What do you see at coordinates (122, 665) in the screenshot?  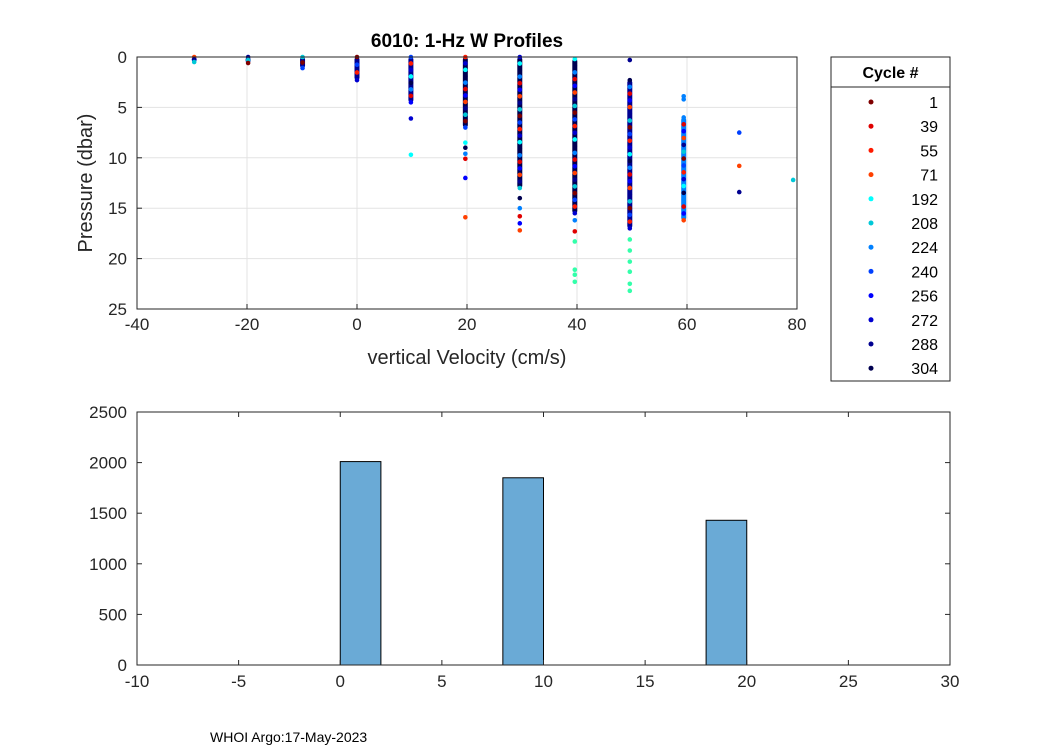 I see `histogram-y-tick-label: 0` at bounding box center [122, 665].